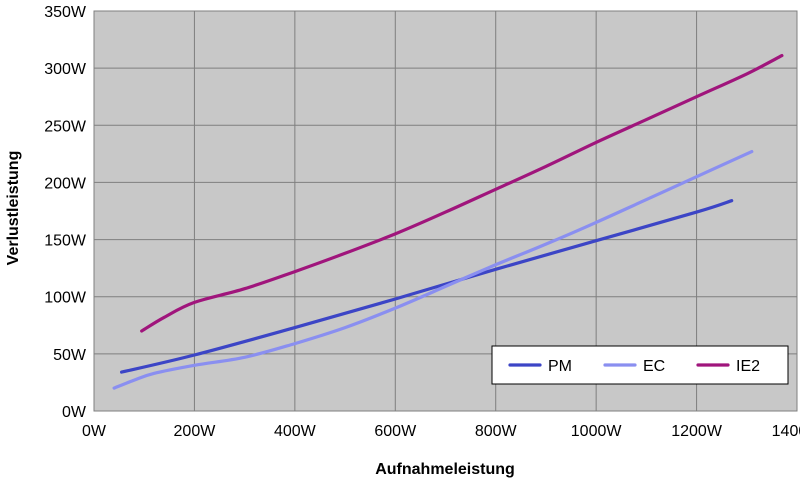 The image size is (800, 481). I want to click on y-tick-label: 200W, so click(65, 183).